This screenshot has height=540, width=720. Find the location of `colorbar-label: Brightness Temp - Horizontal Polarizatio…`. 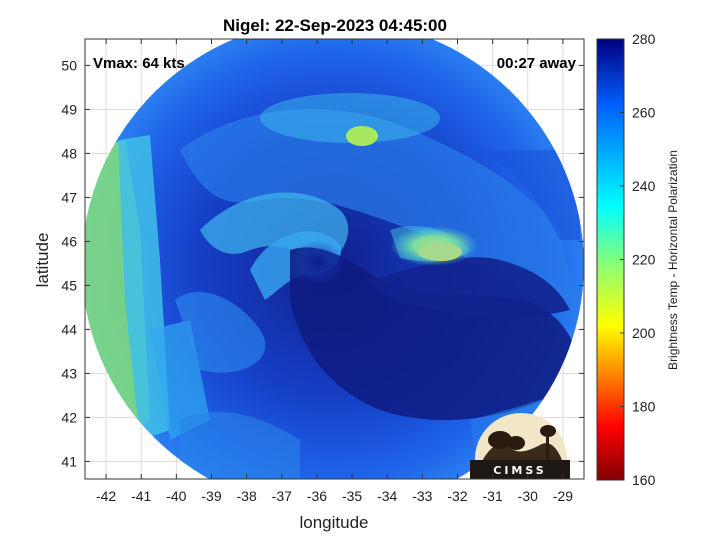

colorbar-label: Brightness Temp - Horizontal Polarizatio… is located at coordinates (673, 260).